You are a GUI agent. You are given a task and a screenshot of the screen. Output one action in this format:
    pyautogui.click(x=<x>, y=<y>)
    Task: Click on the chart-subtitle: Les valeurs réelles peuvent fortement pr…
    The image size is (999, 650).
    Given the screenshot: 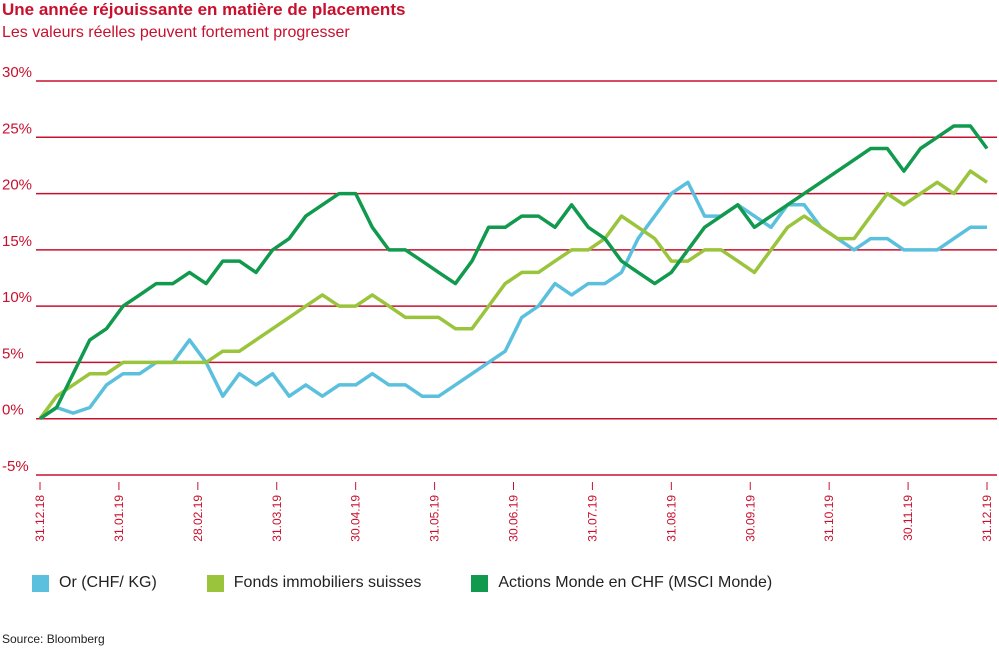 What is the action you would take?
    pyautogui.click(x=176, y=32)
    